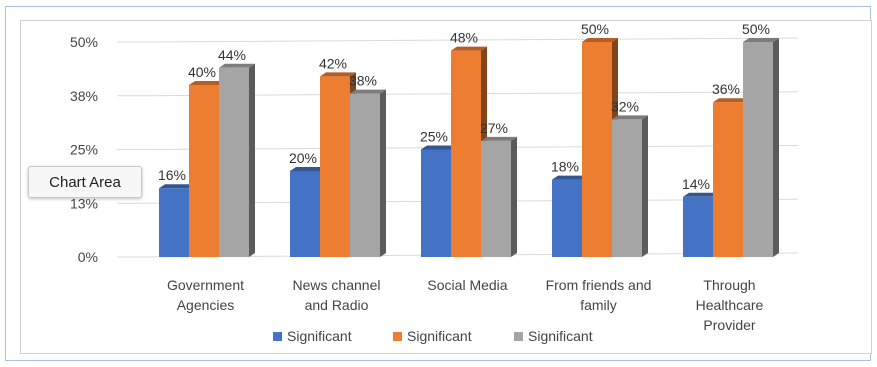 The width and height of the screenshot is (877, 367). I want to click on data-label: 27%, so click(494, 128).